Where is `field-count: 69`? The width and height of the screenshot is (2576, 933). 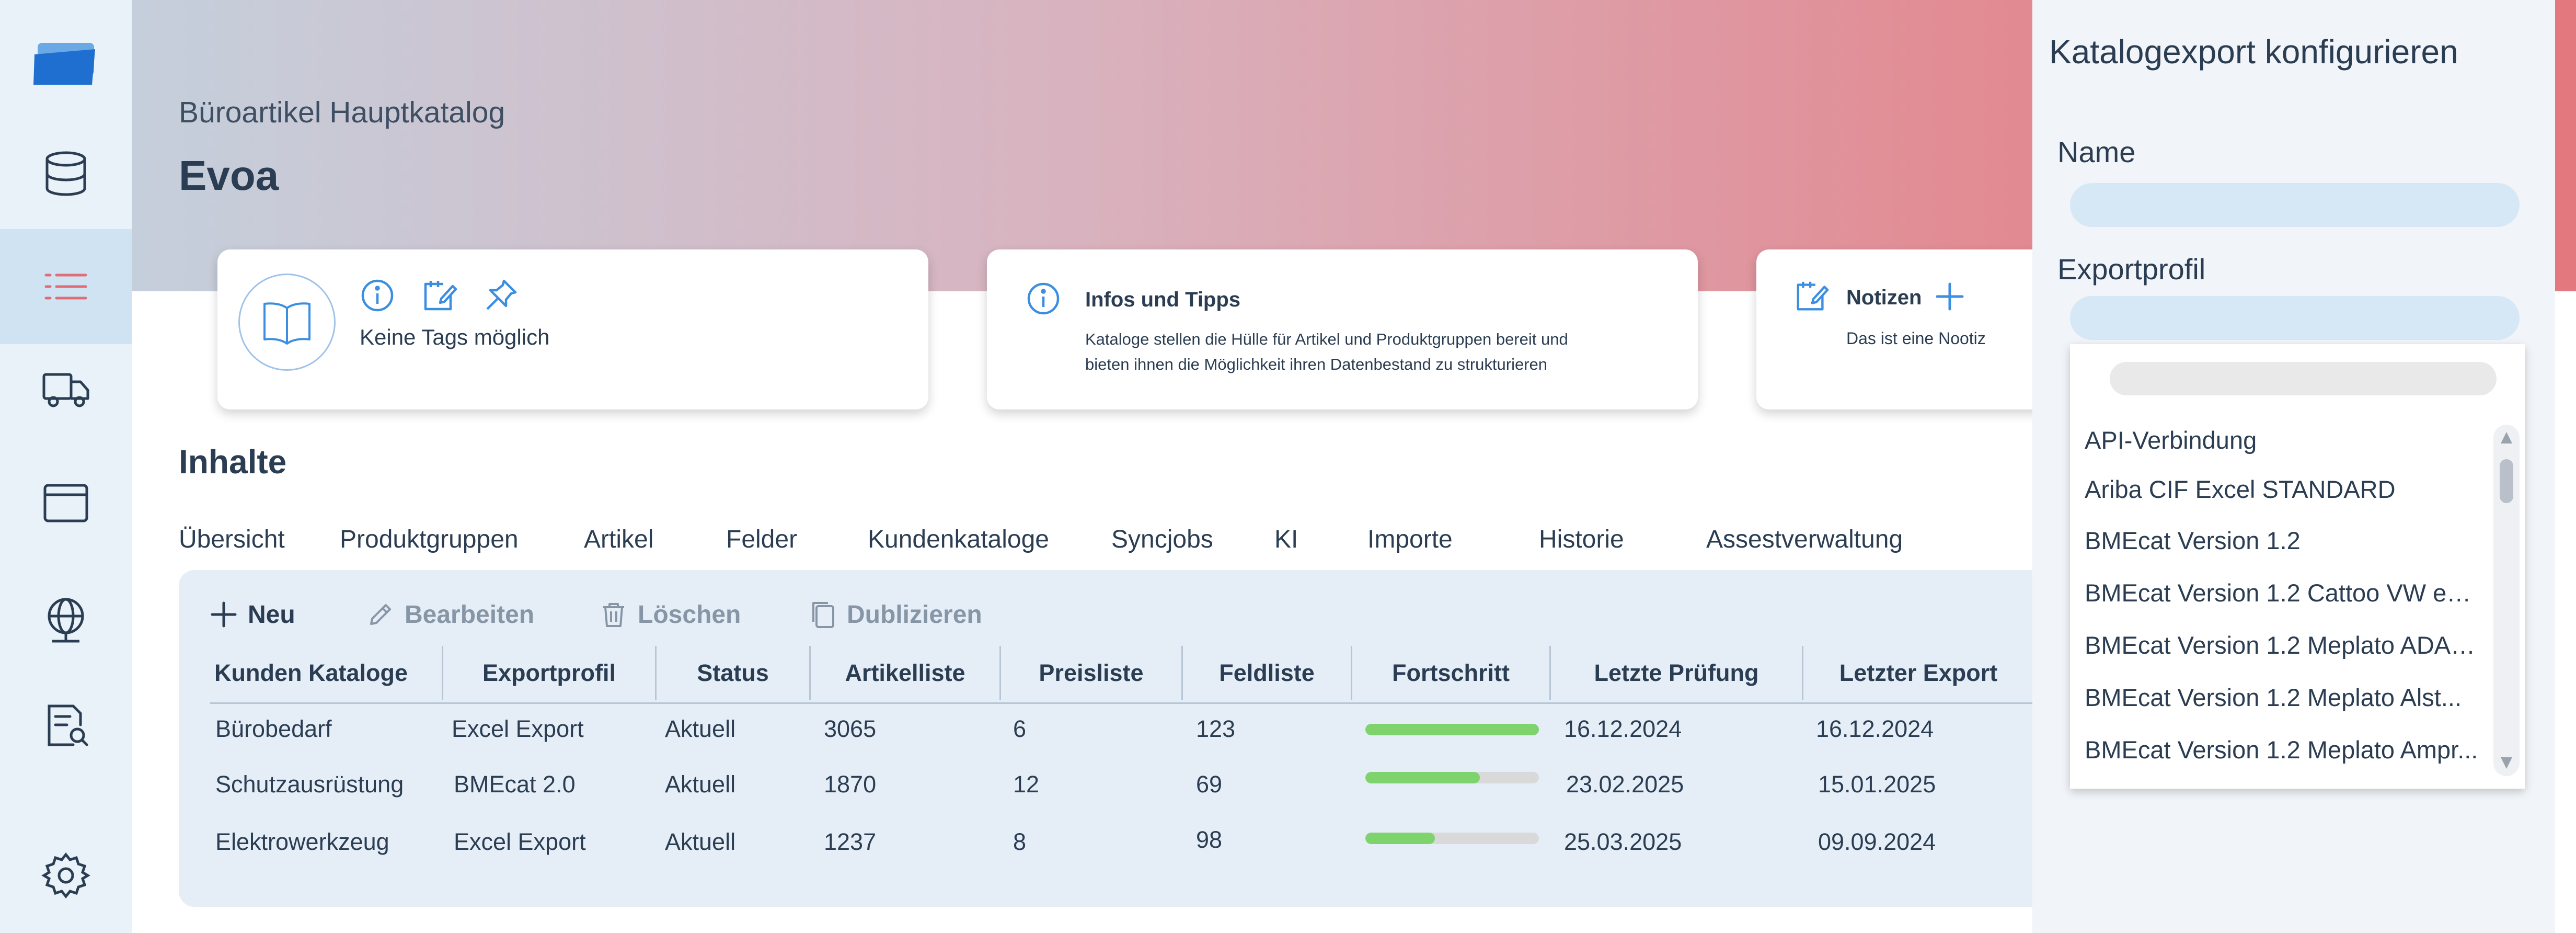 field-count: 69 is located at coordinates (1209, 784).